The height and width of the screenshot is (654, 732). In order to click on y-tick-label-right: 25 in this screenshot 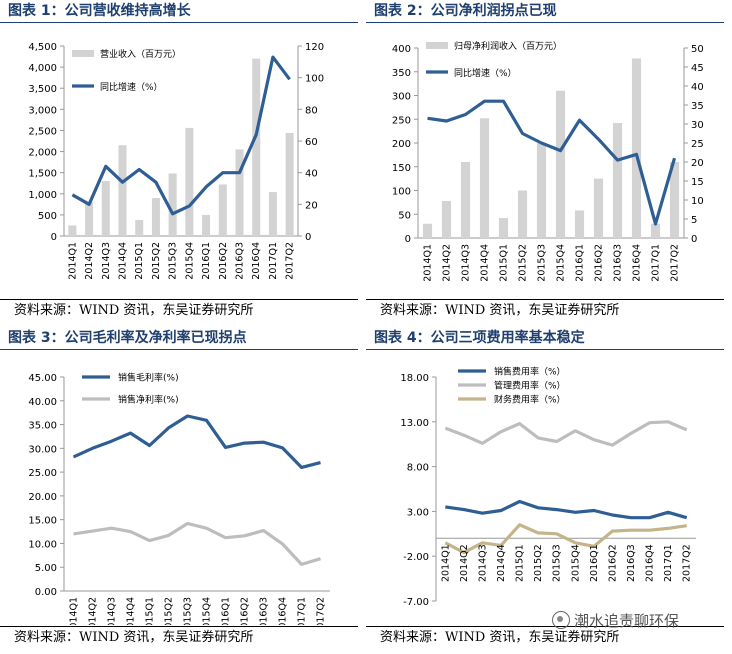, I will do `click(697, 144)`.